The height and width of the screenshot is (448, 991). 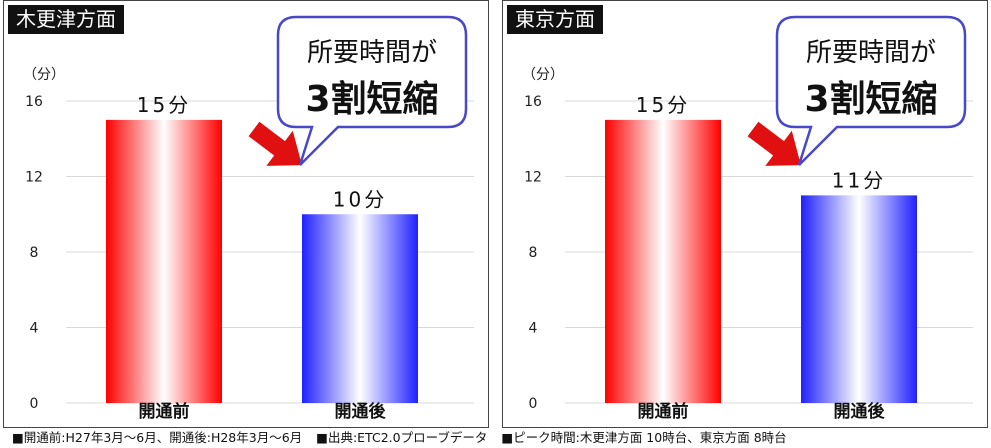 What do you see at coordinates (644, 437) in the screenshot?
I see `footnote-peak: ■ピーク時間:木更津方面 10時台、東京方面 8時台` at bounding box center [644, 437].